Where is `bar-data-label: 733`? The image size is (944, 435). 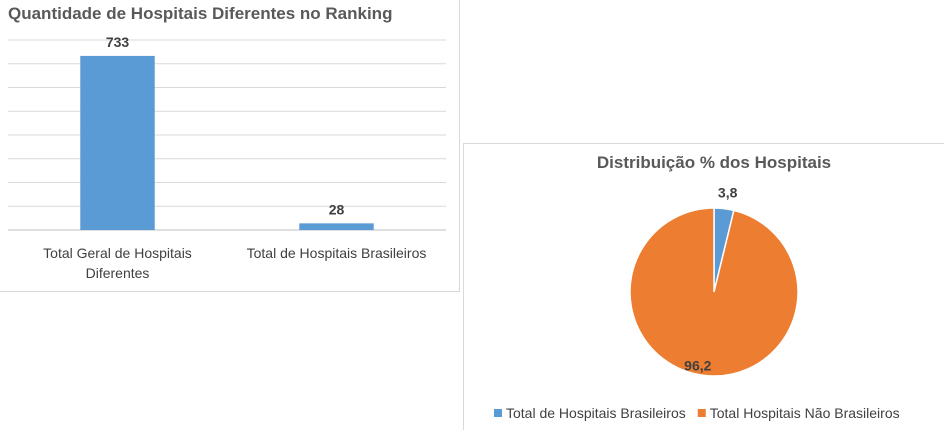
bar-data-label: 733 is located at coordinates (118, 42).